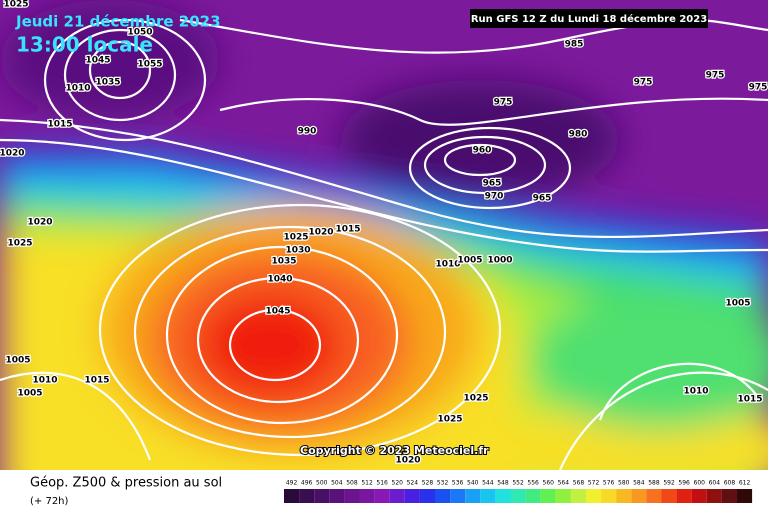  I want to click on isobar-label: 1035, so click(283, 262).